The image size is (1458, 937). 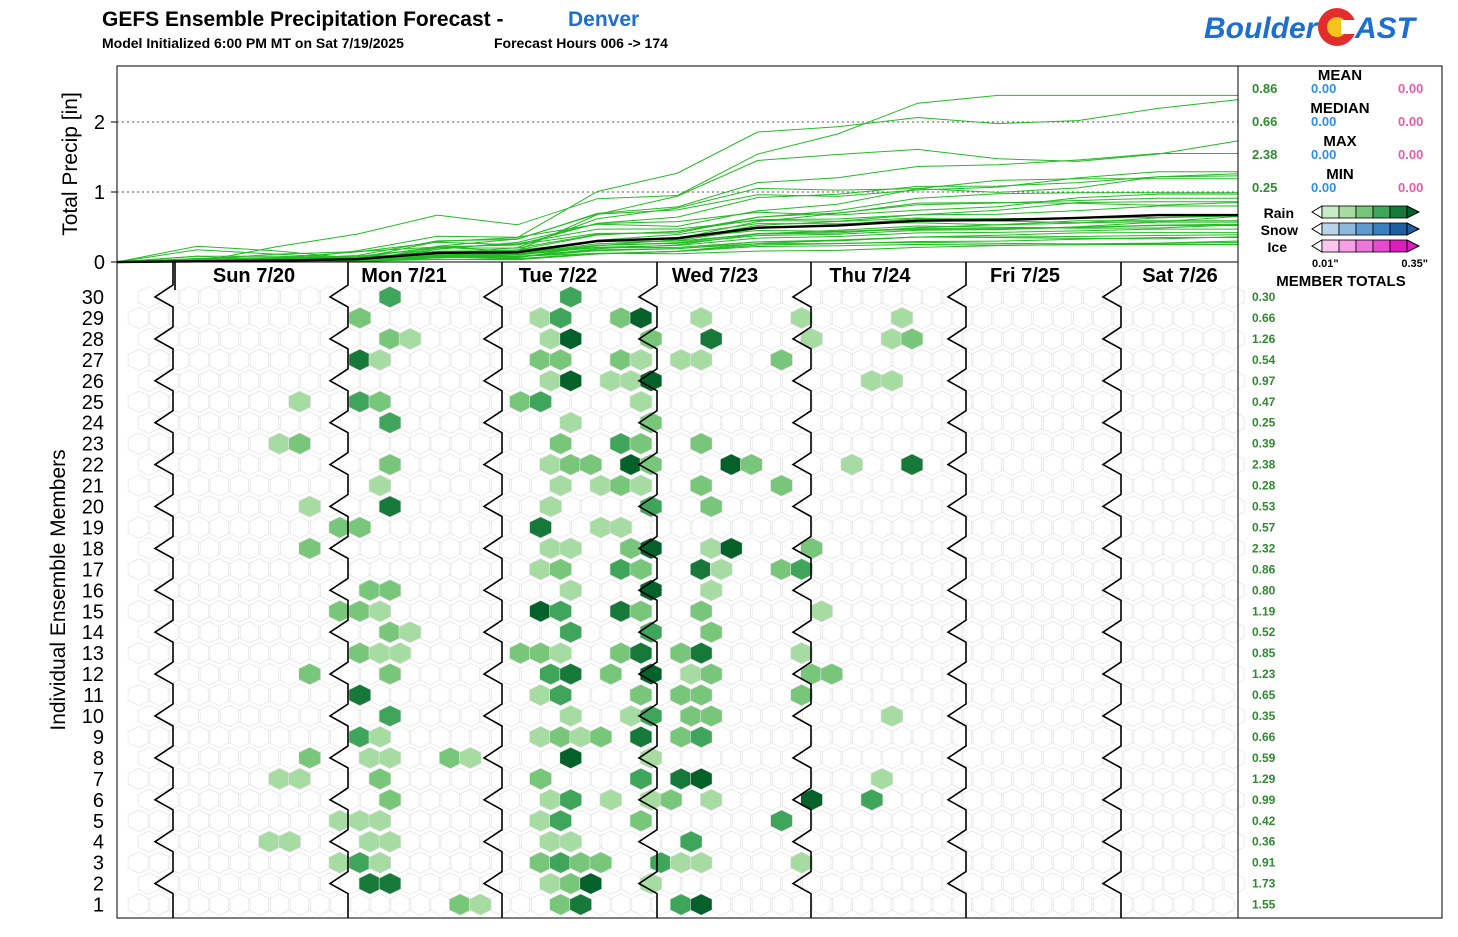 What do you see at coordinates (1323, 154) in the screenshot?
I see `max-snow: 0.00` at bounding box center [1323, 154].